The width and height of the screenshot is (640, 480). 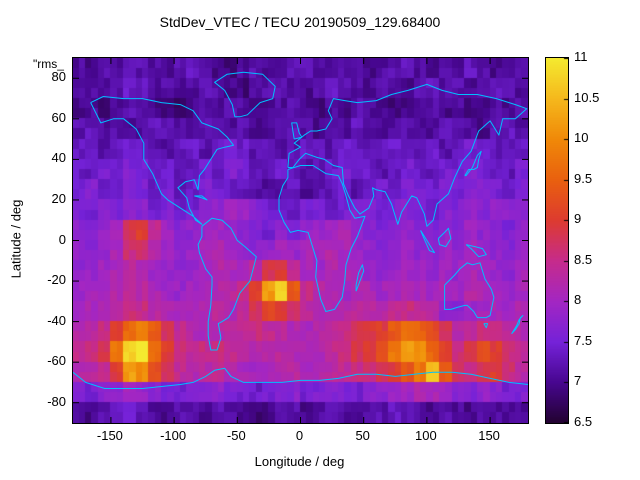 What do you see at coordinates (56, 361) in the screenshot?
I see `y-tick-label: -60` at bounding box center [56, 361].